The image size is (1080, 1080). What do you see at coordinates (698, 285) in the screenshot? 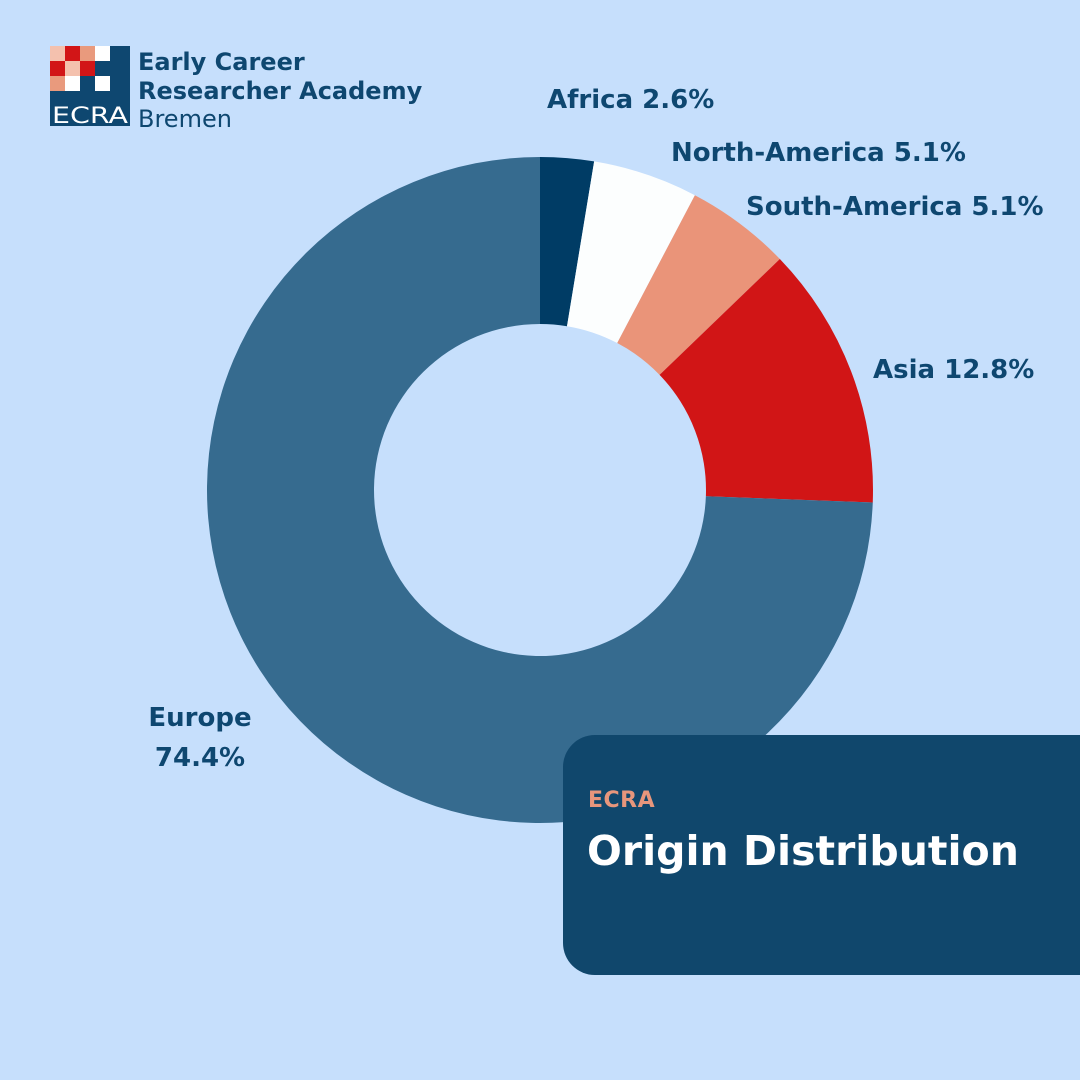
I see `slice-south-america` at bounding box center [698, 285].